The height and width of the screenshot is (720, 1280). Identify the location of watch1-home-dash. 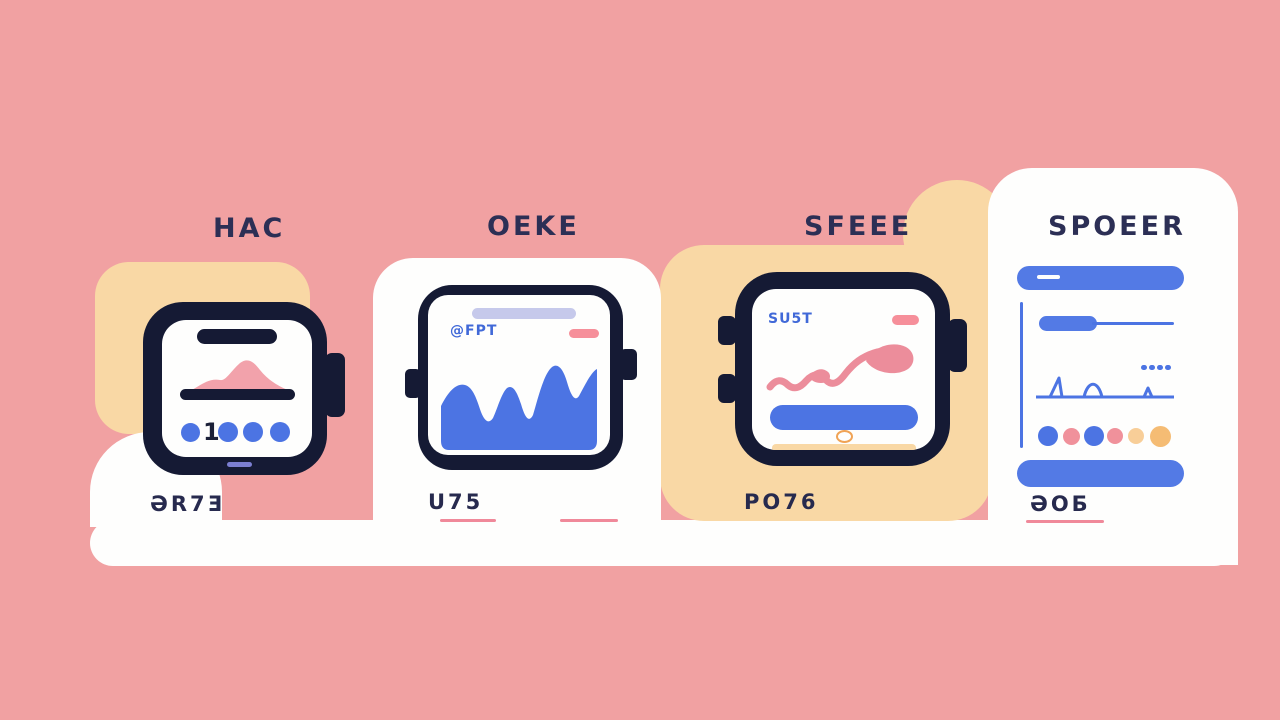
(239, 464).